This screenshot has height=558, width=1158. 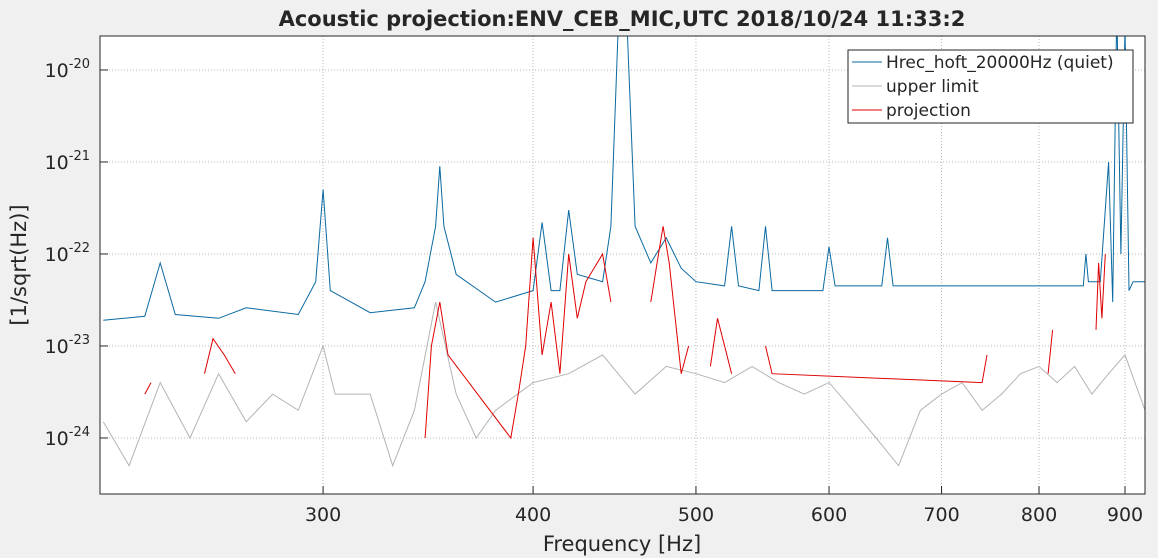 I want to click on y-tick-label: 10-23, so click(x=67, y=345).